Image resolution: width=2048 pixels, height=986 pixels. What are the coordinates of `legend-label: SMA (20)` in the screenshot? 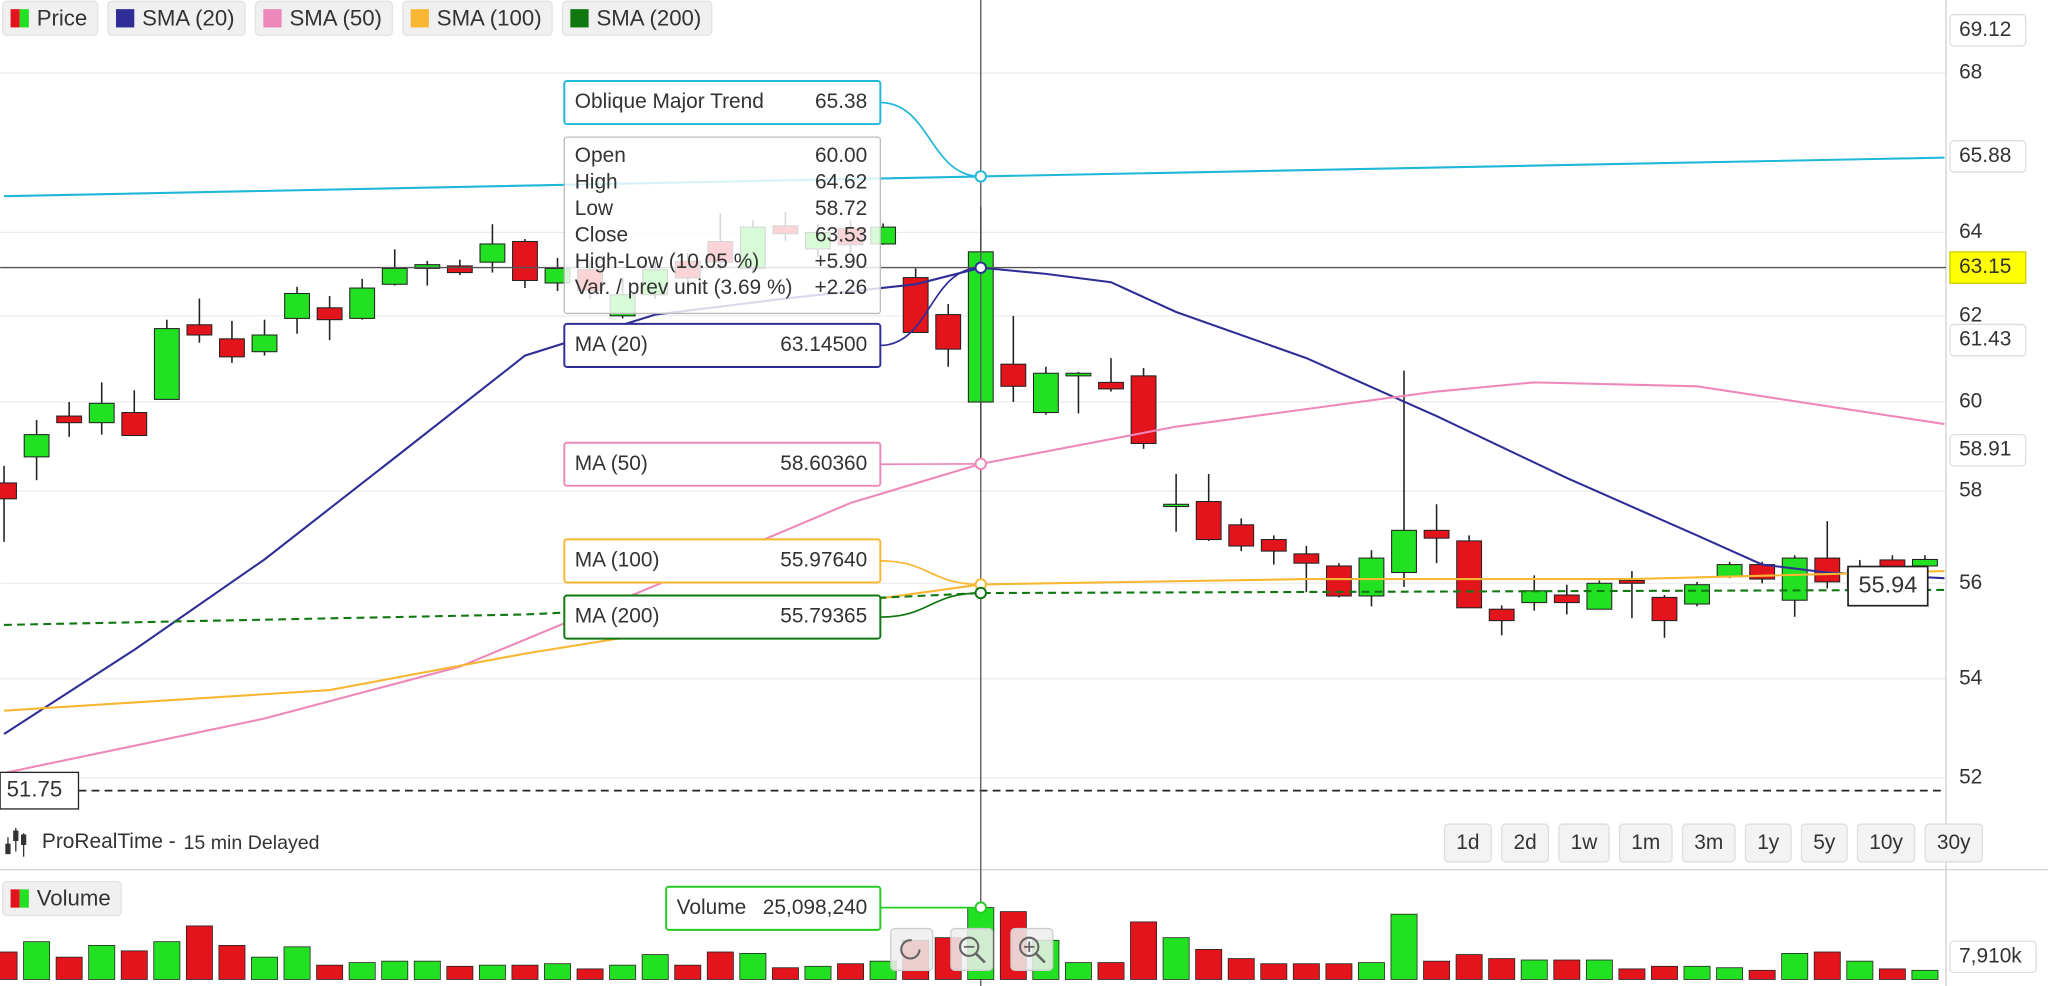 It's located at (188, 17).